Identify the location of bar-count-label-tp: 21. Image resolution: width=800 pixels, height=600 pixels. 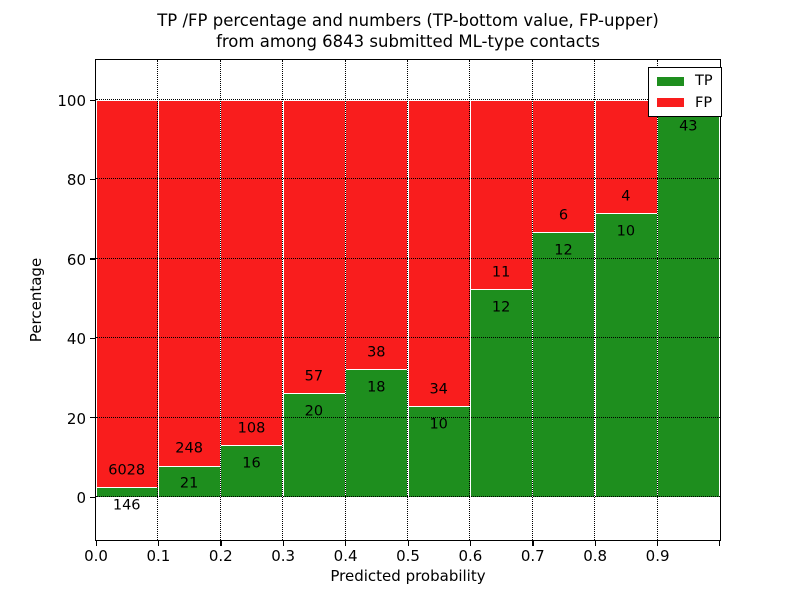
(189, 483).